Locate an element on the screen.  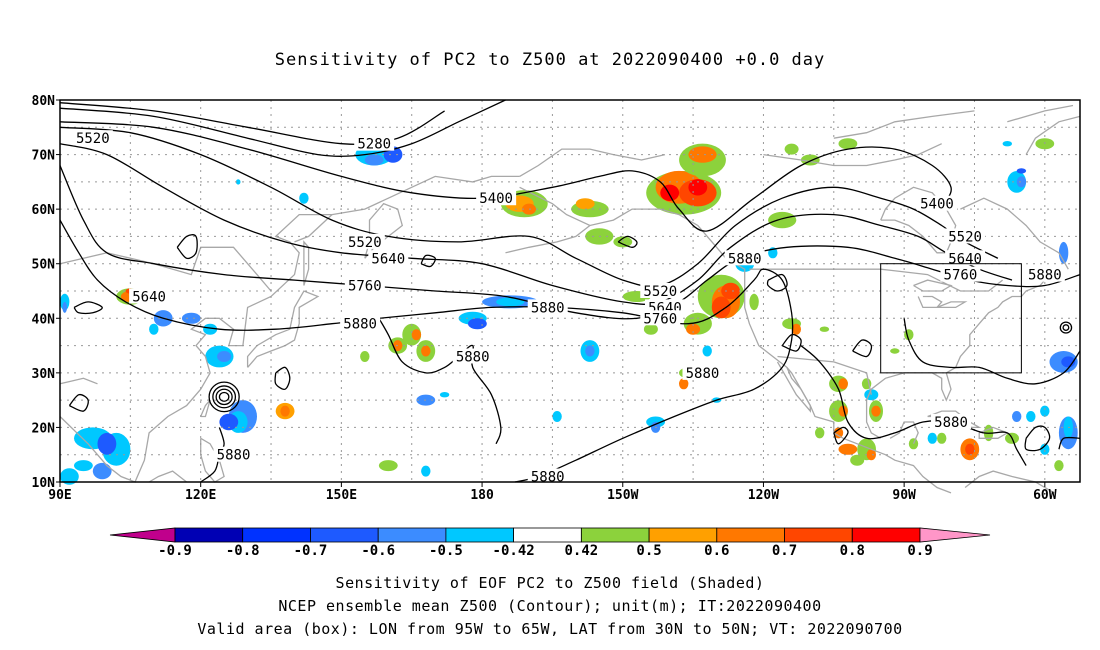
lon-label: 180 is located at coordinates (482, 495).